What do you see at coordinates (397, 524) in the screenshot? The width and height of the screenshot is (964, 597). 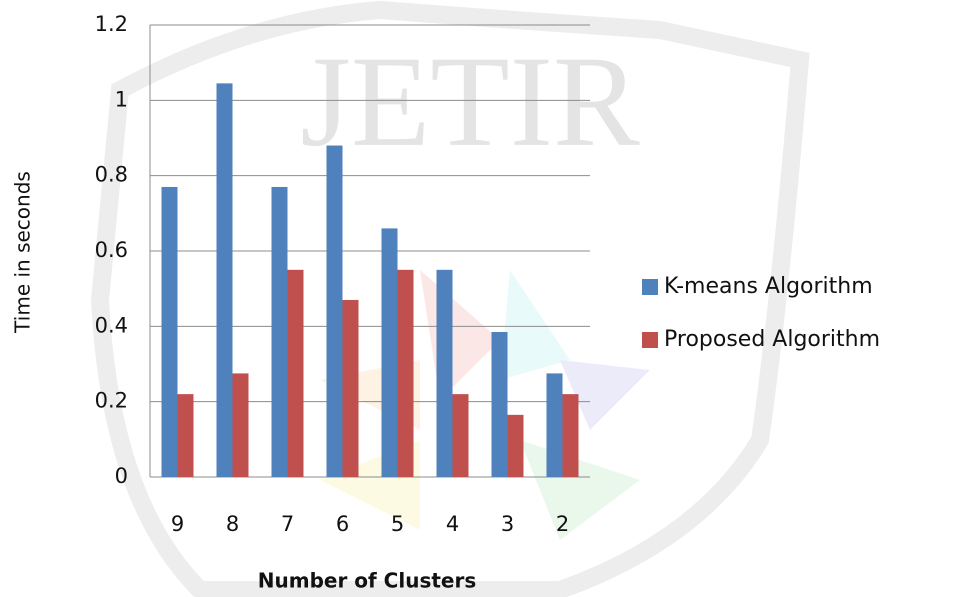 I see `x-tick-label: 5` at bounding box center [397, 524].